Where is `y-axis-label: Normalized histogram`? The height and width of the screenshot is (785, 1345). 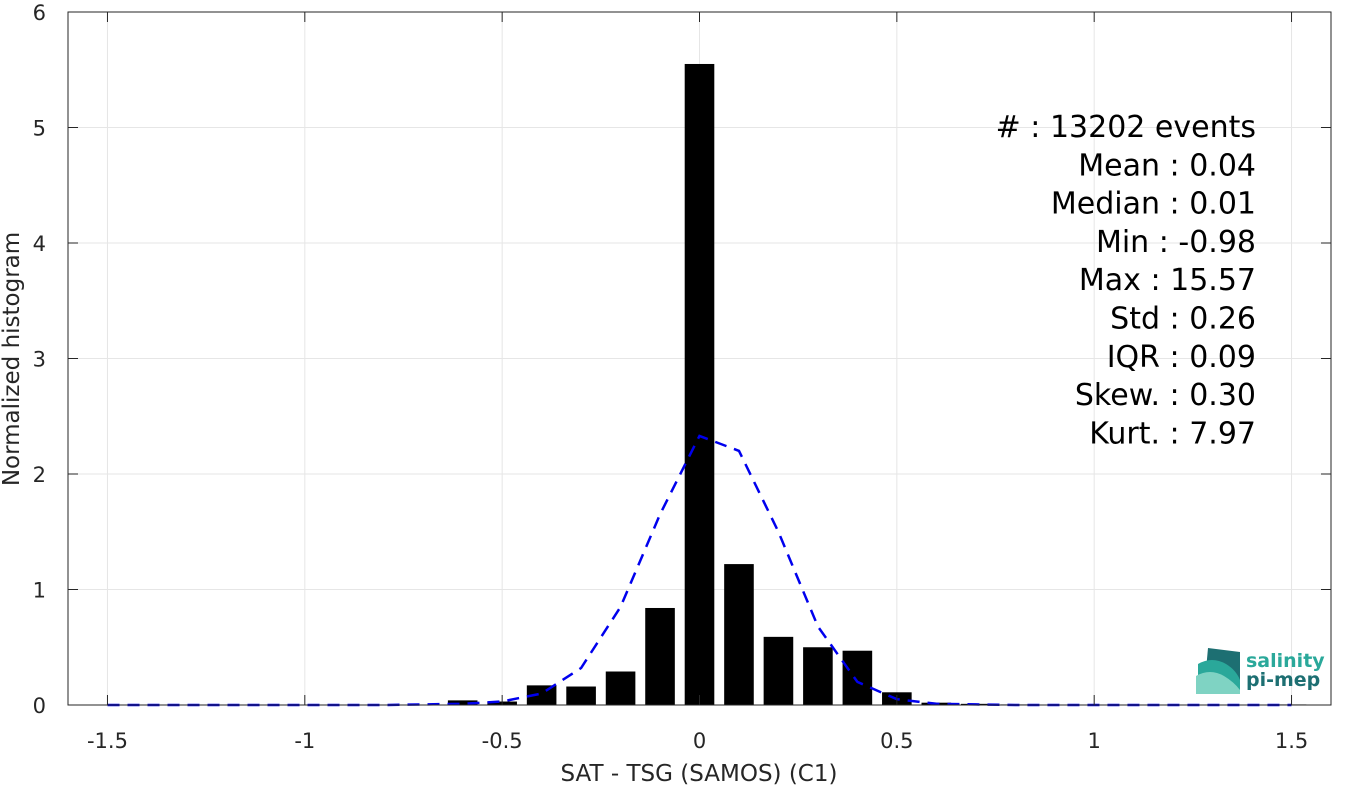
y-axis-label: Normalized histogram is located at coordinates (12, 359).